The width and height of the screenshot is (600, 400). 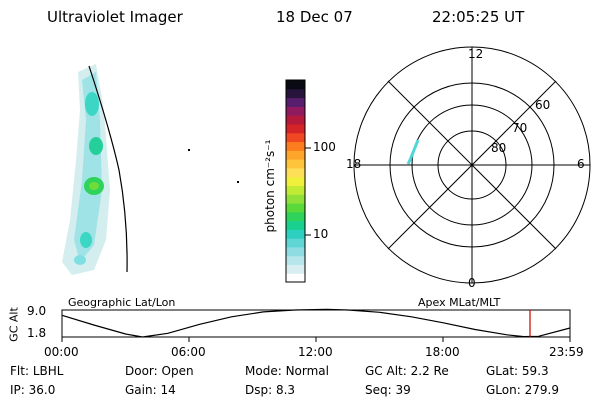 I want to click on footer-glat: GLat: 59.3, so click(x=517, y=371).